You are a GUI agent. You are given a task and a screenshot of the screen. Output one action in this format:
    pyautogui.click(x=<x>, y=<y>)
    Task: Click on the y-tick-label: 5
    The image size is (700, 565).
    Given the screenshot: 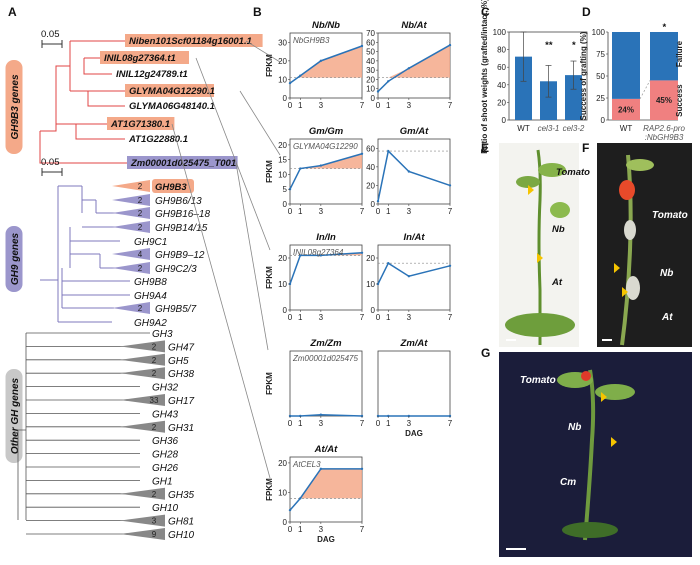 What is the action you would take?
    pyautogui.click(x=285, y=189)
    